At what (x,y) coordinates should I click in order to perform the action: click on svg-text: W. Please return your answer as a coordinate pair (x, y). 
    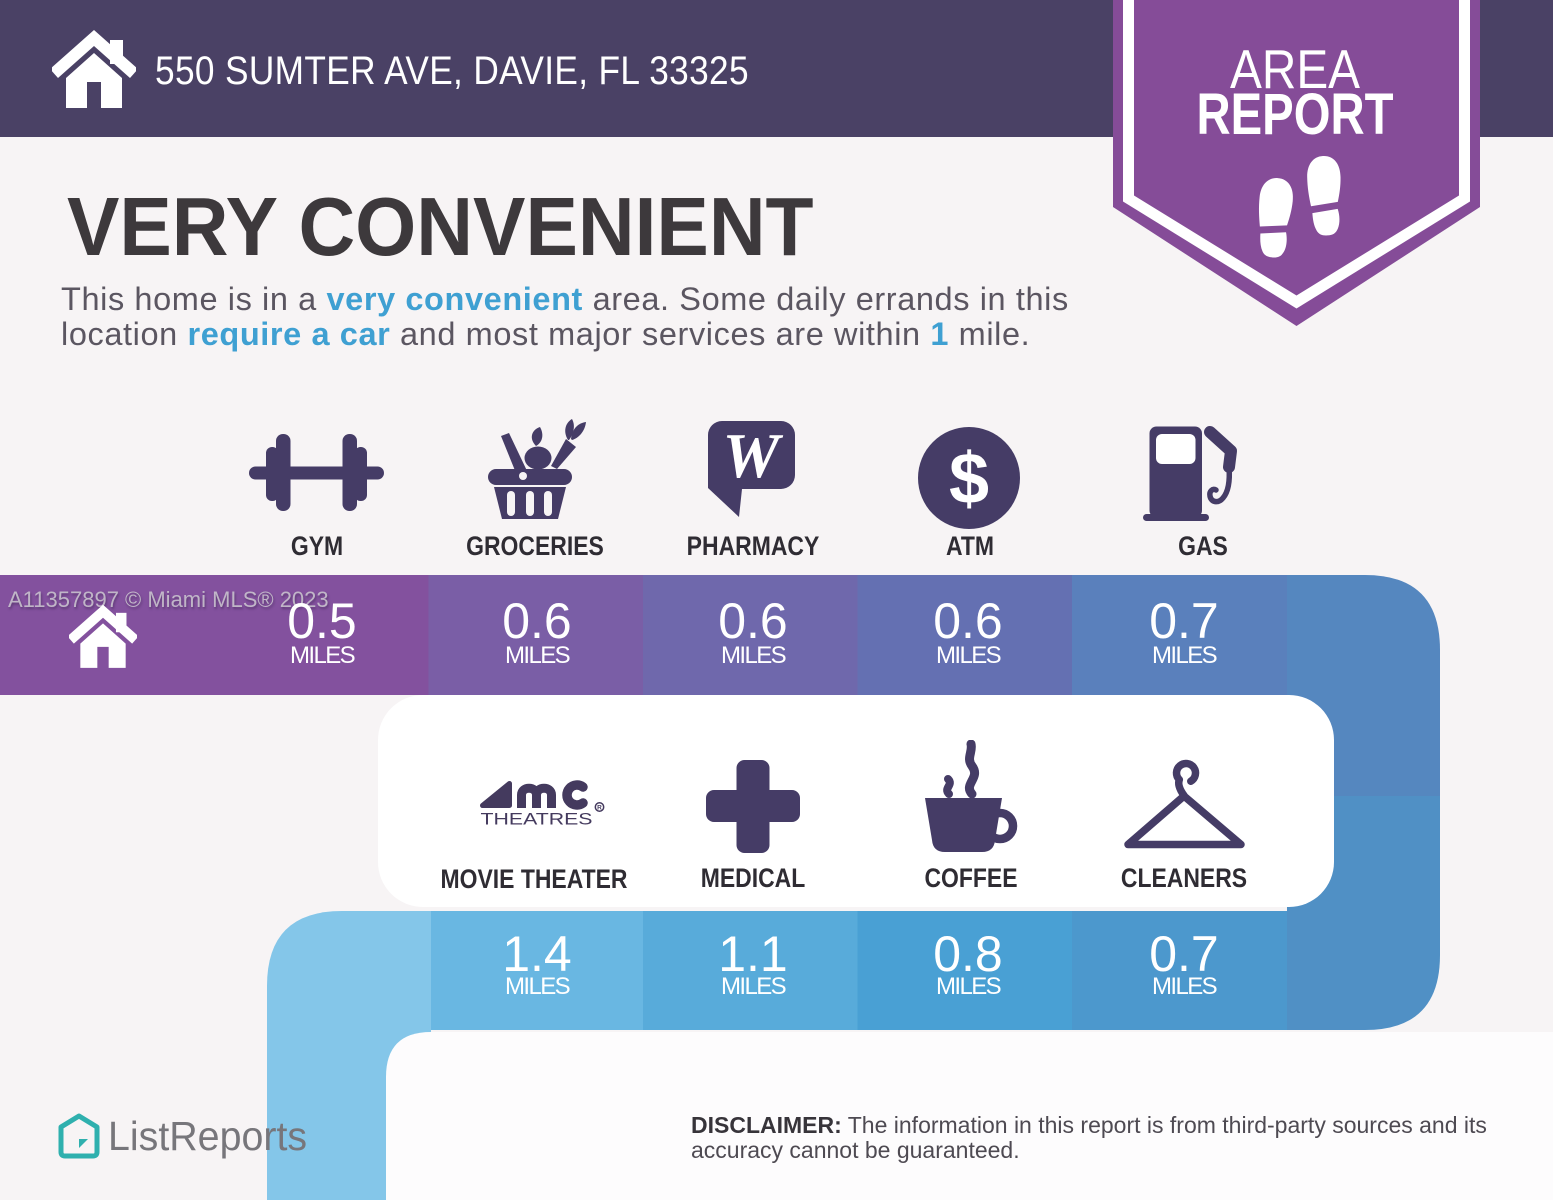
    Looking at the image, I should click on (753, 456).